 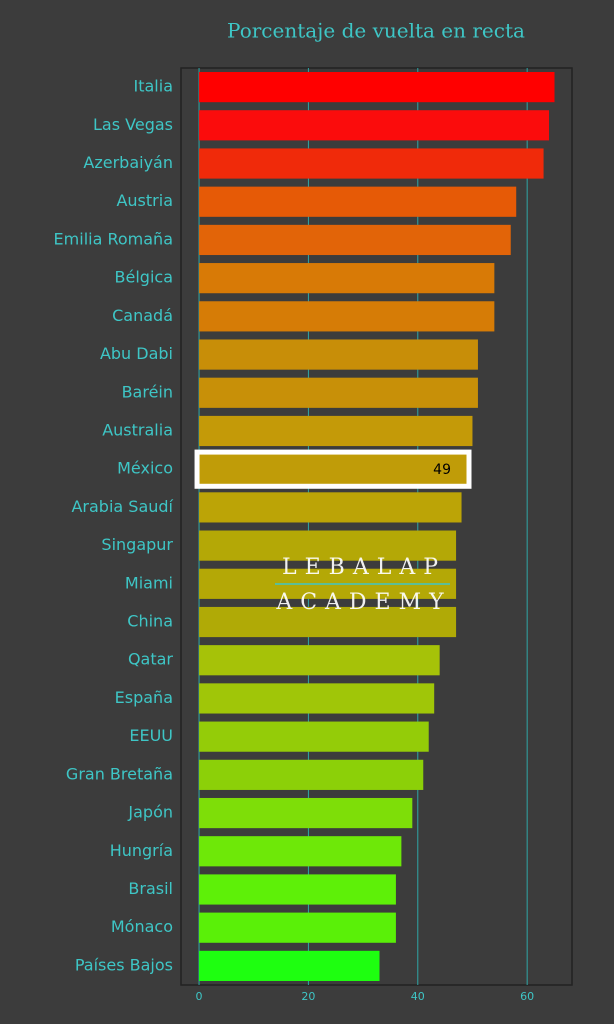 I want to click on y-tick-label: Brasil, so click(x=150, y=888).